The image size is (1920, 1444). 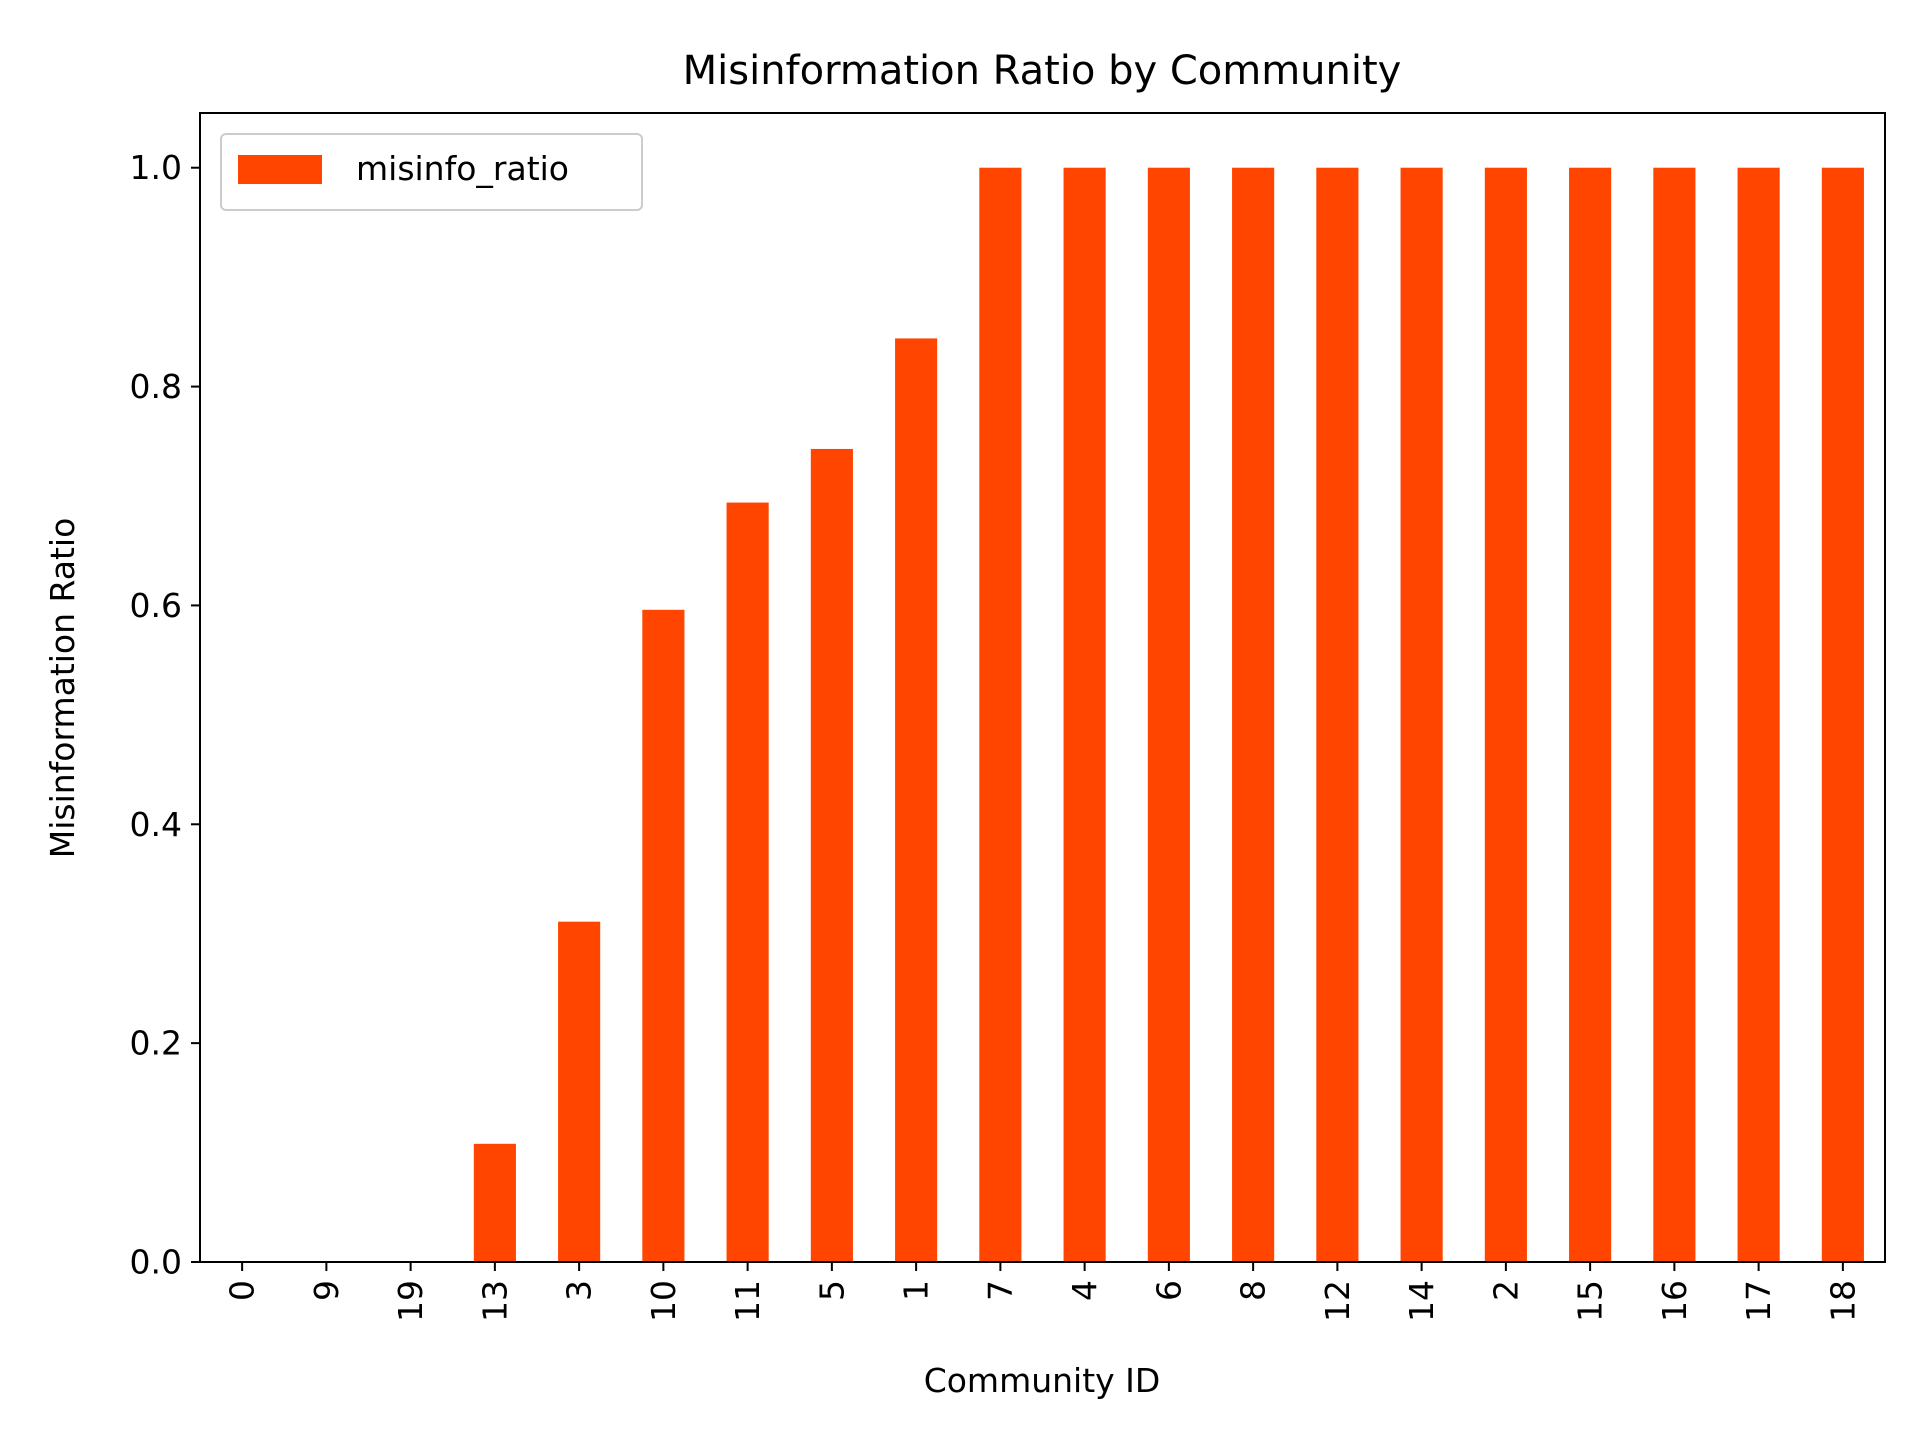 What do you see at coordinates (1042, 1380) in the screenshot?
I see `x-axis-label: Community ID` at bounding box center [1042, 1380].